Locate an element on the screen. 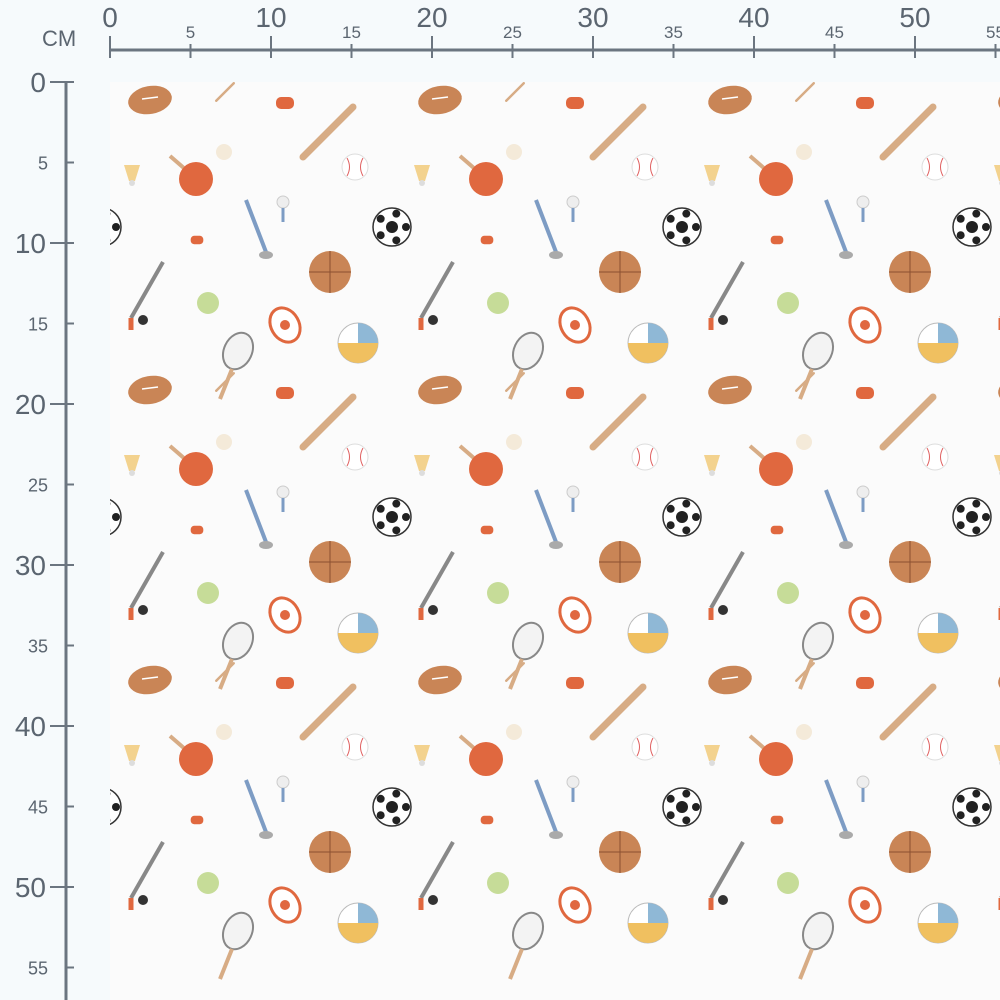 Image resolution: width=1000 pixels, height=1000 pixels. top-tick-label: 40 is located at coordinates (753, 17).